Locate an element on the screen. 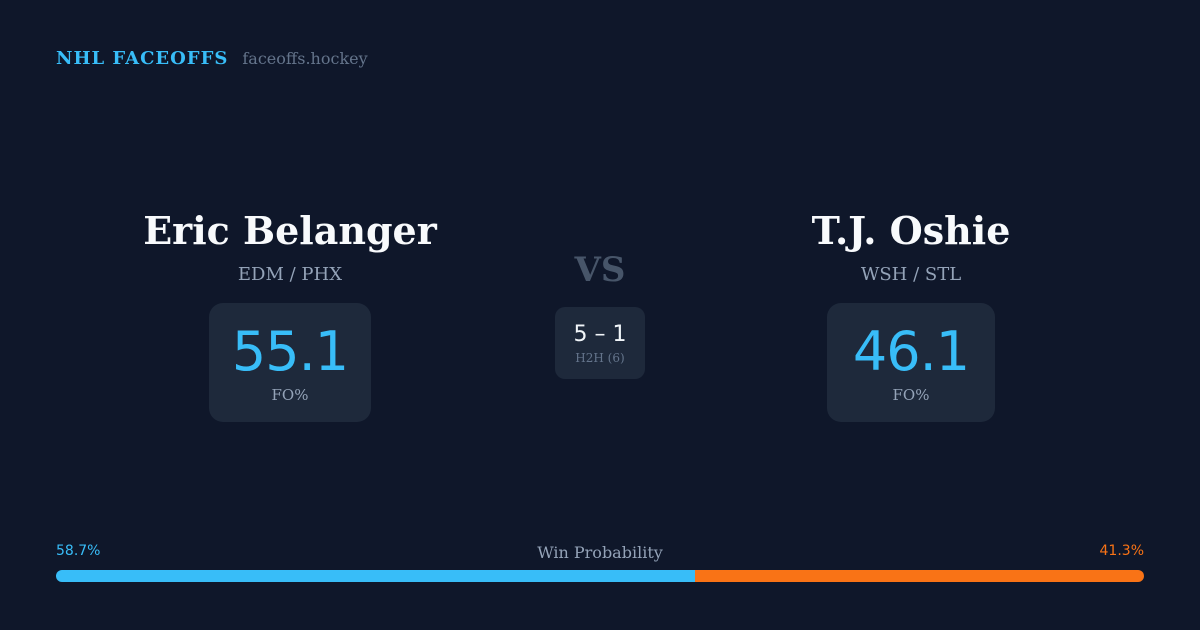  left-fo-label: FO% is located at coordinates (290, 394).